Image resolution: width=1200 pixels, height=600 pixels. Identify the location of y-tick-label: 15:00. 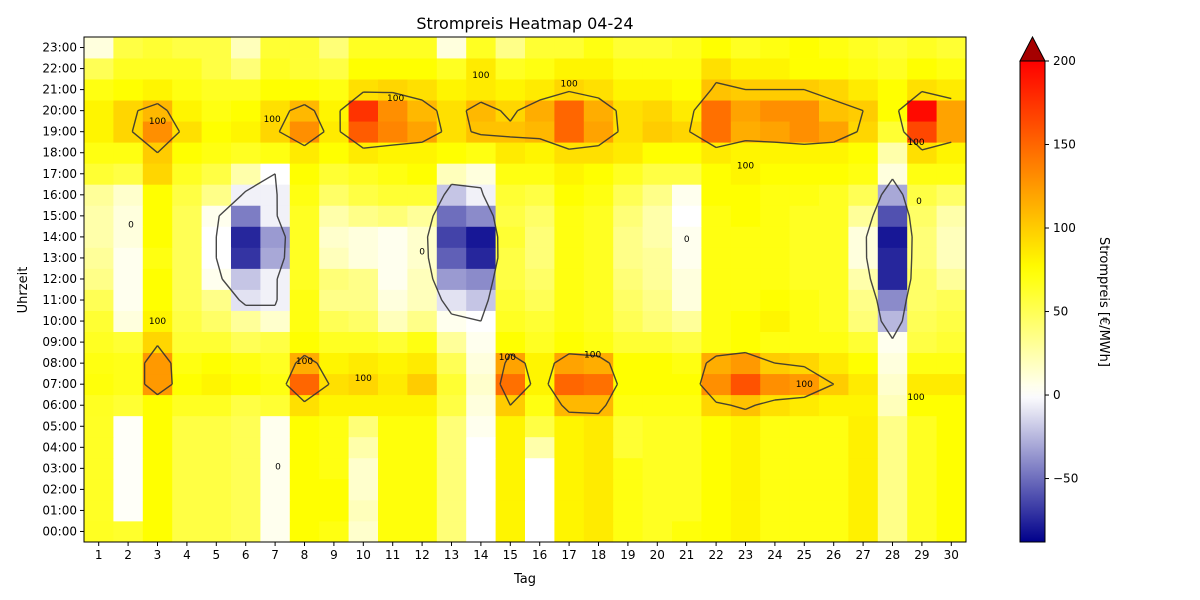
(59, 216).